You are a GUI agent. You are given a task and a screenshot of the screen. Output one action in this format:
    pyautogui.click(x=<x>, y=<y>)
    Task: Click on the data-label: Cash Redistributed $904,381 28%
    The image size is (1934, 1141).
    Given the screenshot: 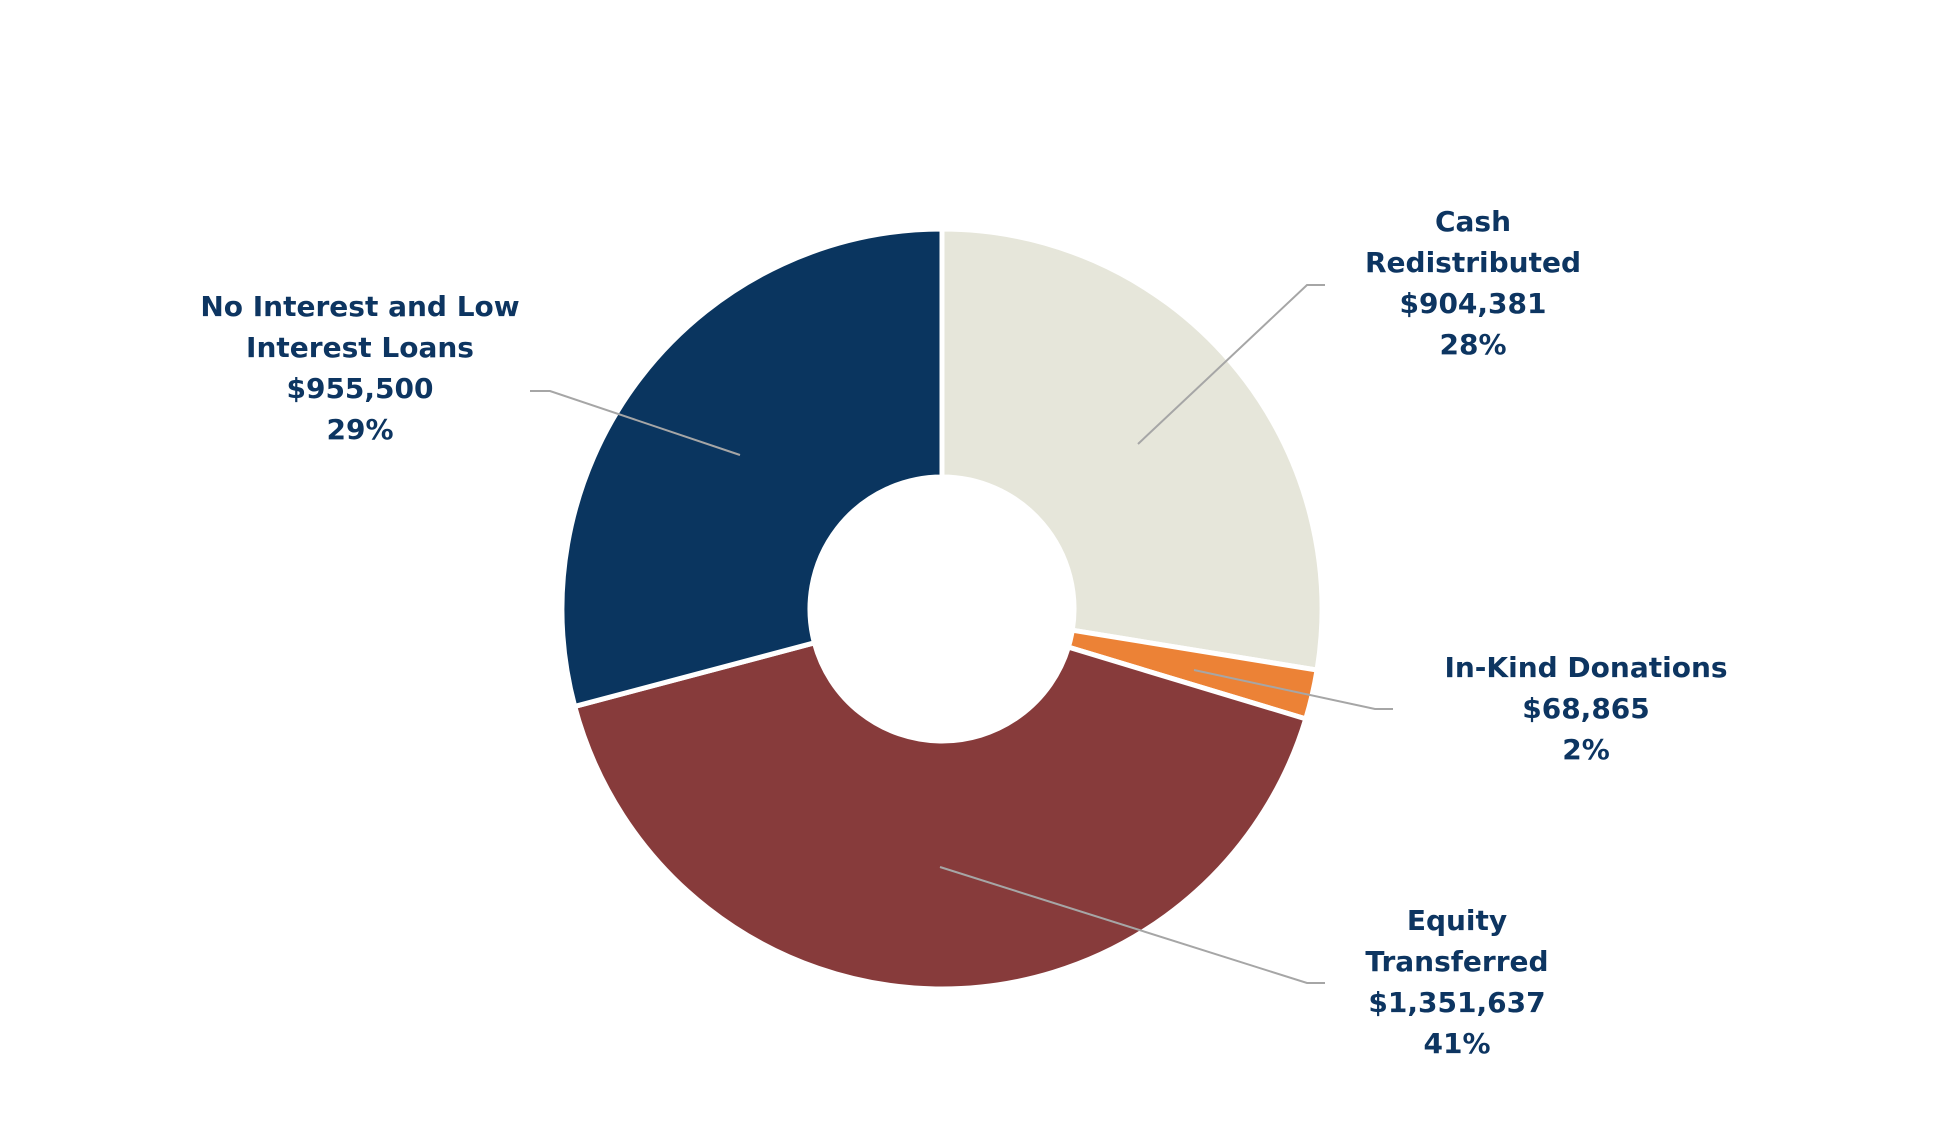 What is the action you would take?
    pyautogui.click(x=1473, y=283)
    